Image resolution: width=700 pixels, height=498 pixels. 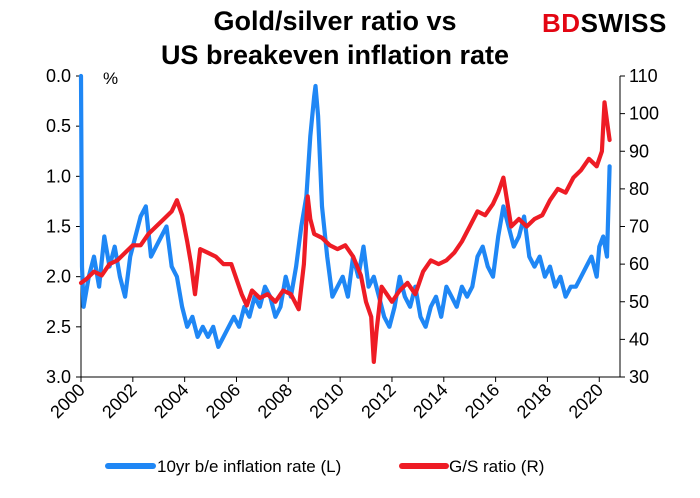 What do you see at coordinates (586, 401) in the screenshot?
I see `x-axis-tick-label: 2020` at bounding box center [586, 401].